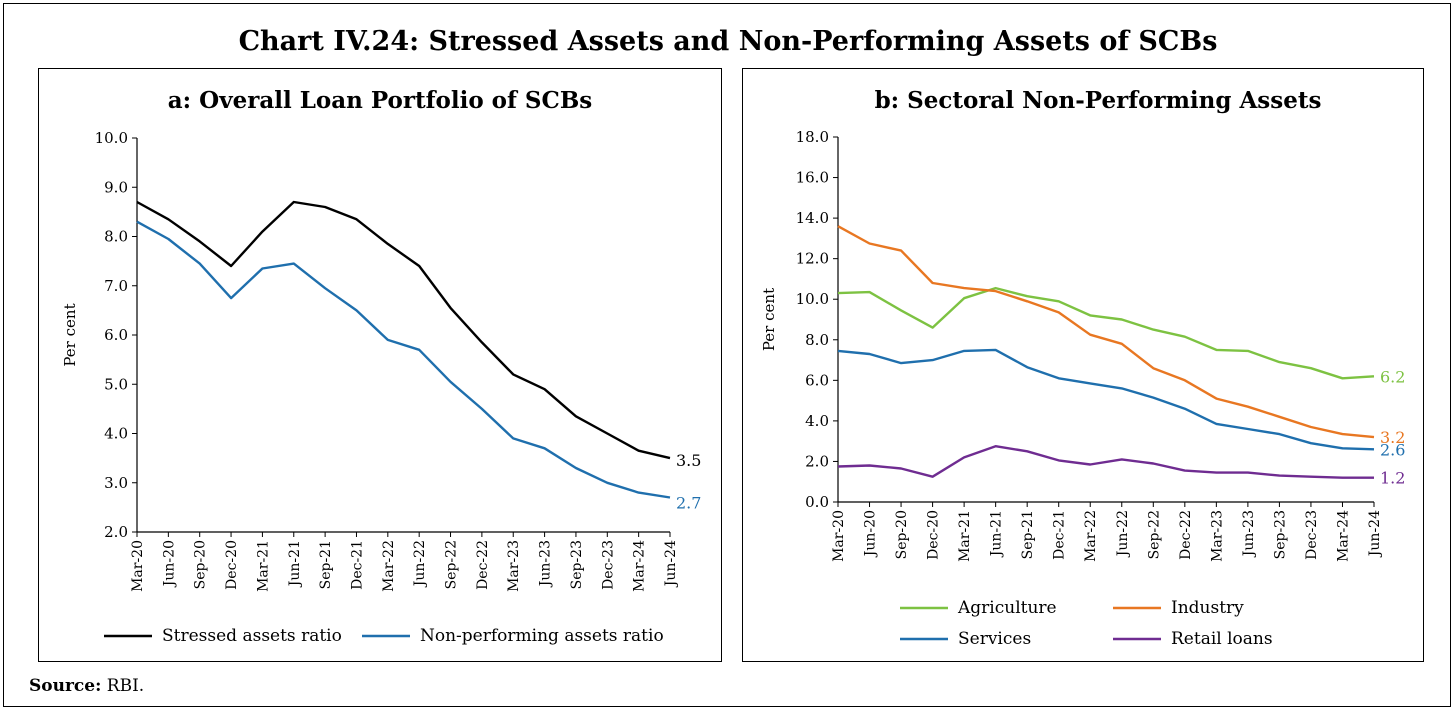  I want to click on y-tick-label: 0.0, so click(817, 502).